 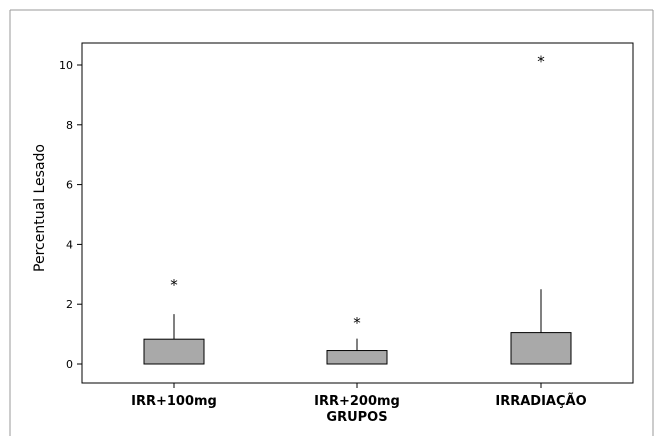 I want to click on x-tick-label-2: IRRADIAÇÃO, so click(x=540, y=401).